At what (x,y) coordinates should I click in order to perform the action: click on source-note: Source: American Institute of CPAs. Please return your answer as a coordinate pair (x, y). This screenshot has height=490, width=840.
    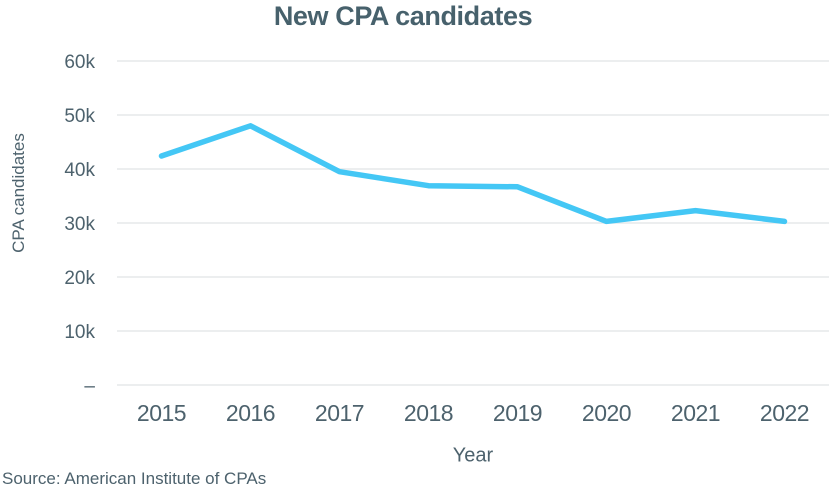
    Looking at the image, I should click on (134, 478).